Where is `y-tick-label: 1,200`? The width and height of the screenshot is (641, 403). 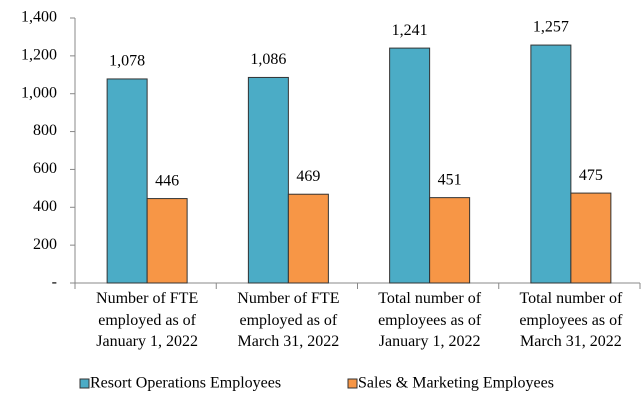
y-tick-label: 1,200 is located at coordinates (39, 55).